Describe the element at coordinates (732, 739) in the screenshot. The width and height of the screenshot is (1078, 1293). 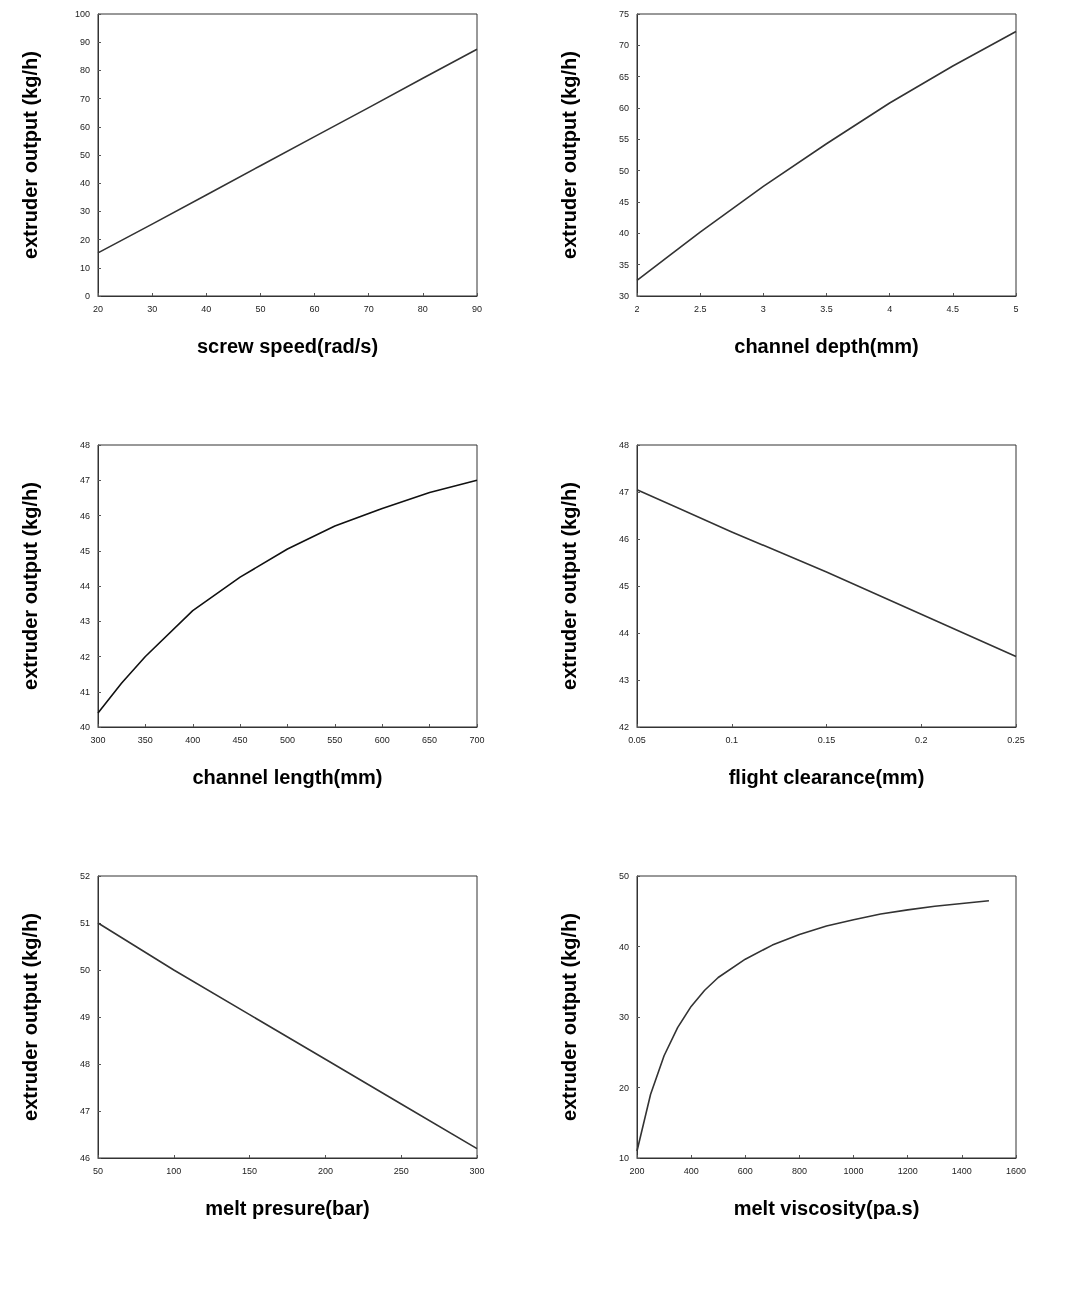
I see `x-tick-label: 0.1` at that location.